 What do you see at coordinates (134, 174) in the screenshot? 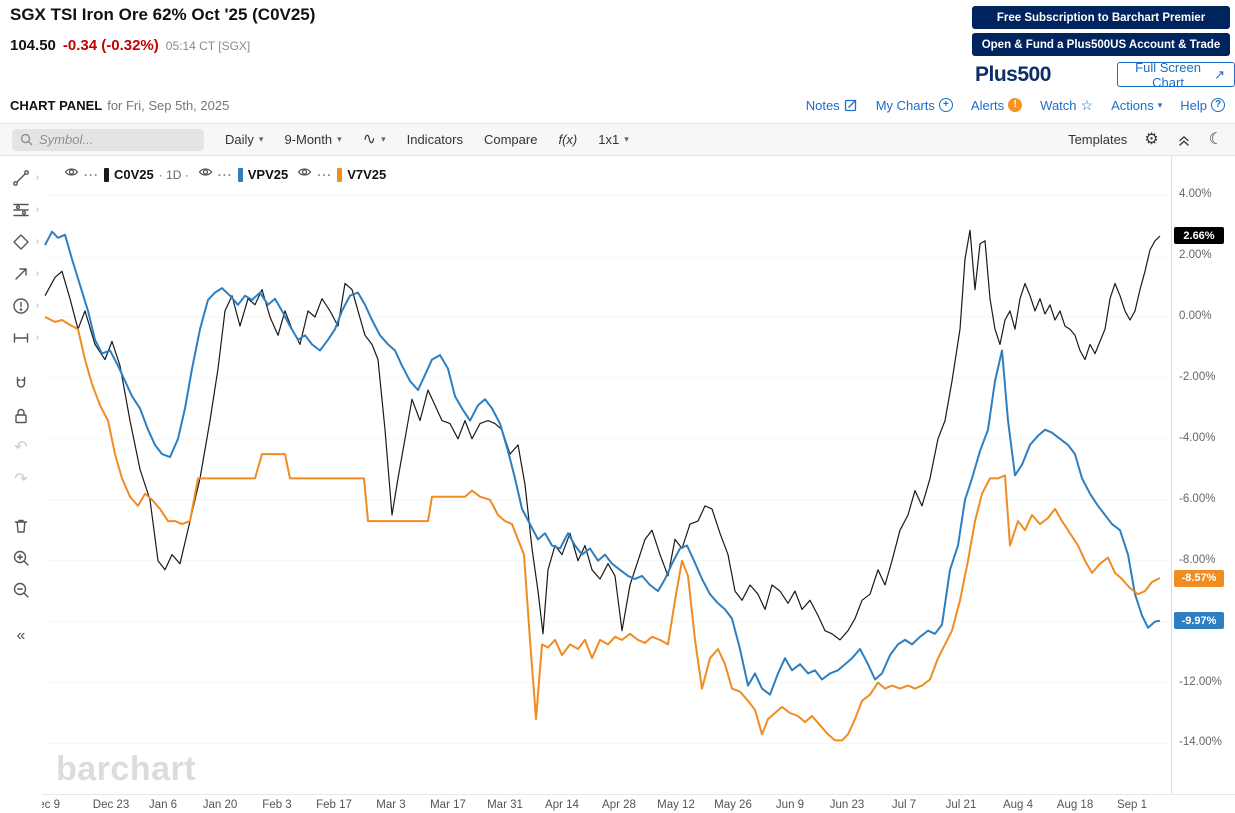
I see `series-symbol: C0V25` at bounding box center [134, 174].